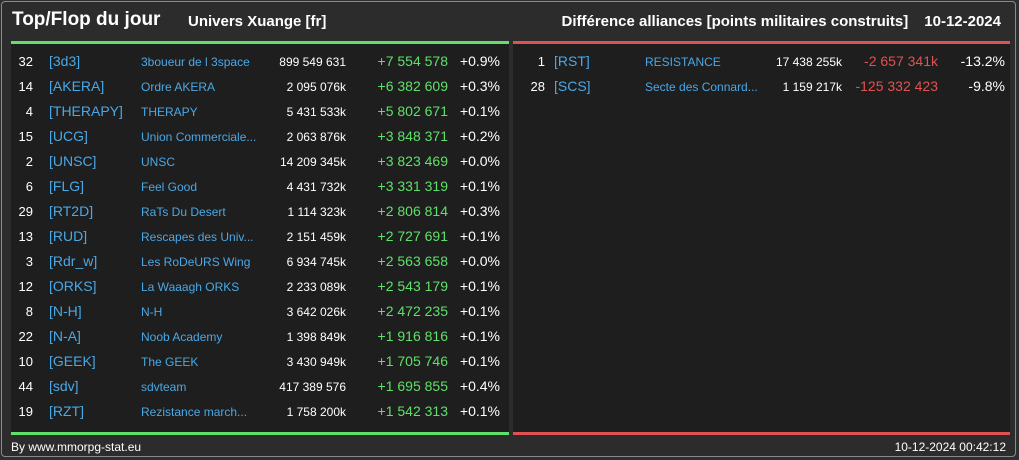 The image size is (1019, 460). I want to click on alliance-name-link: sdvteam, so click(164, 387).